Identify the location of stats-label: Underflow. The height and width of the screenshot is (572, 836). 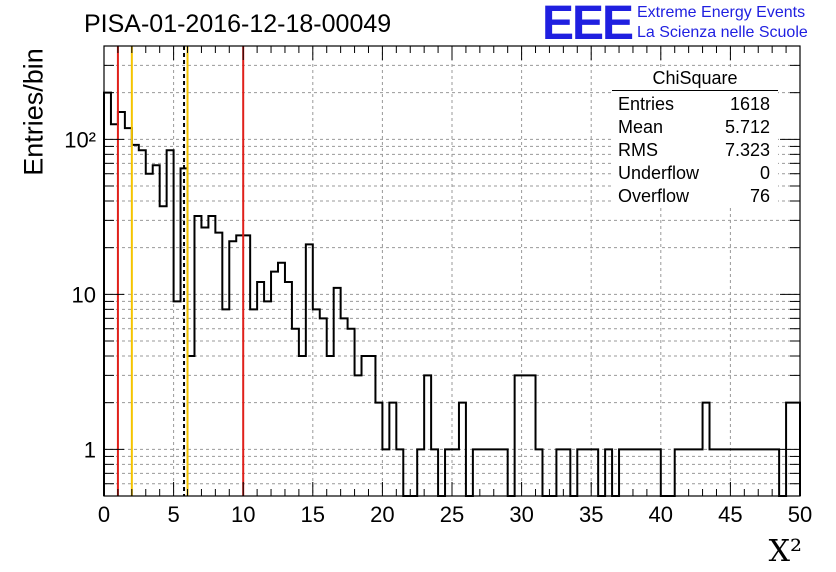
(659, 173).